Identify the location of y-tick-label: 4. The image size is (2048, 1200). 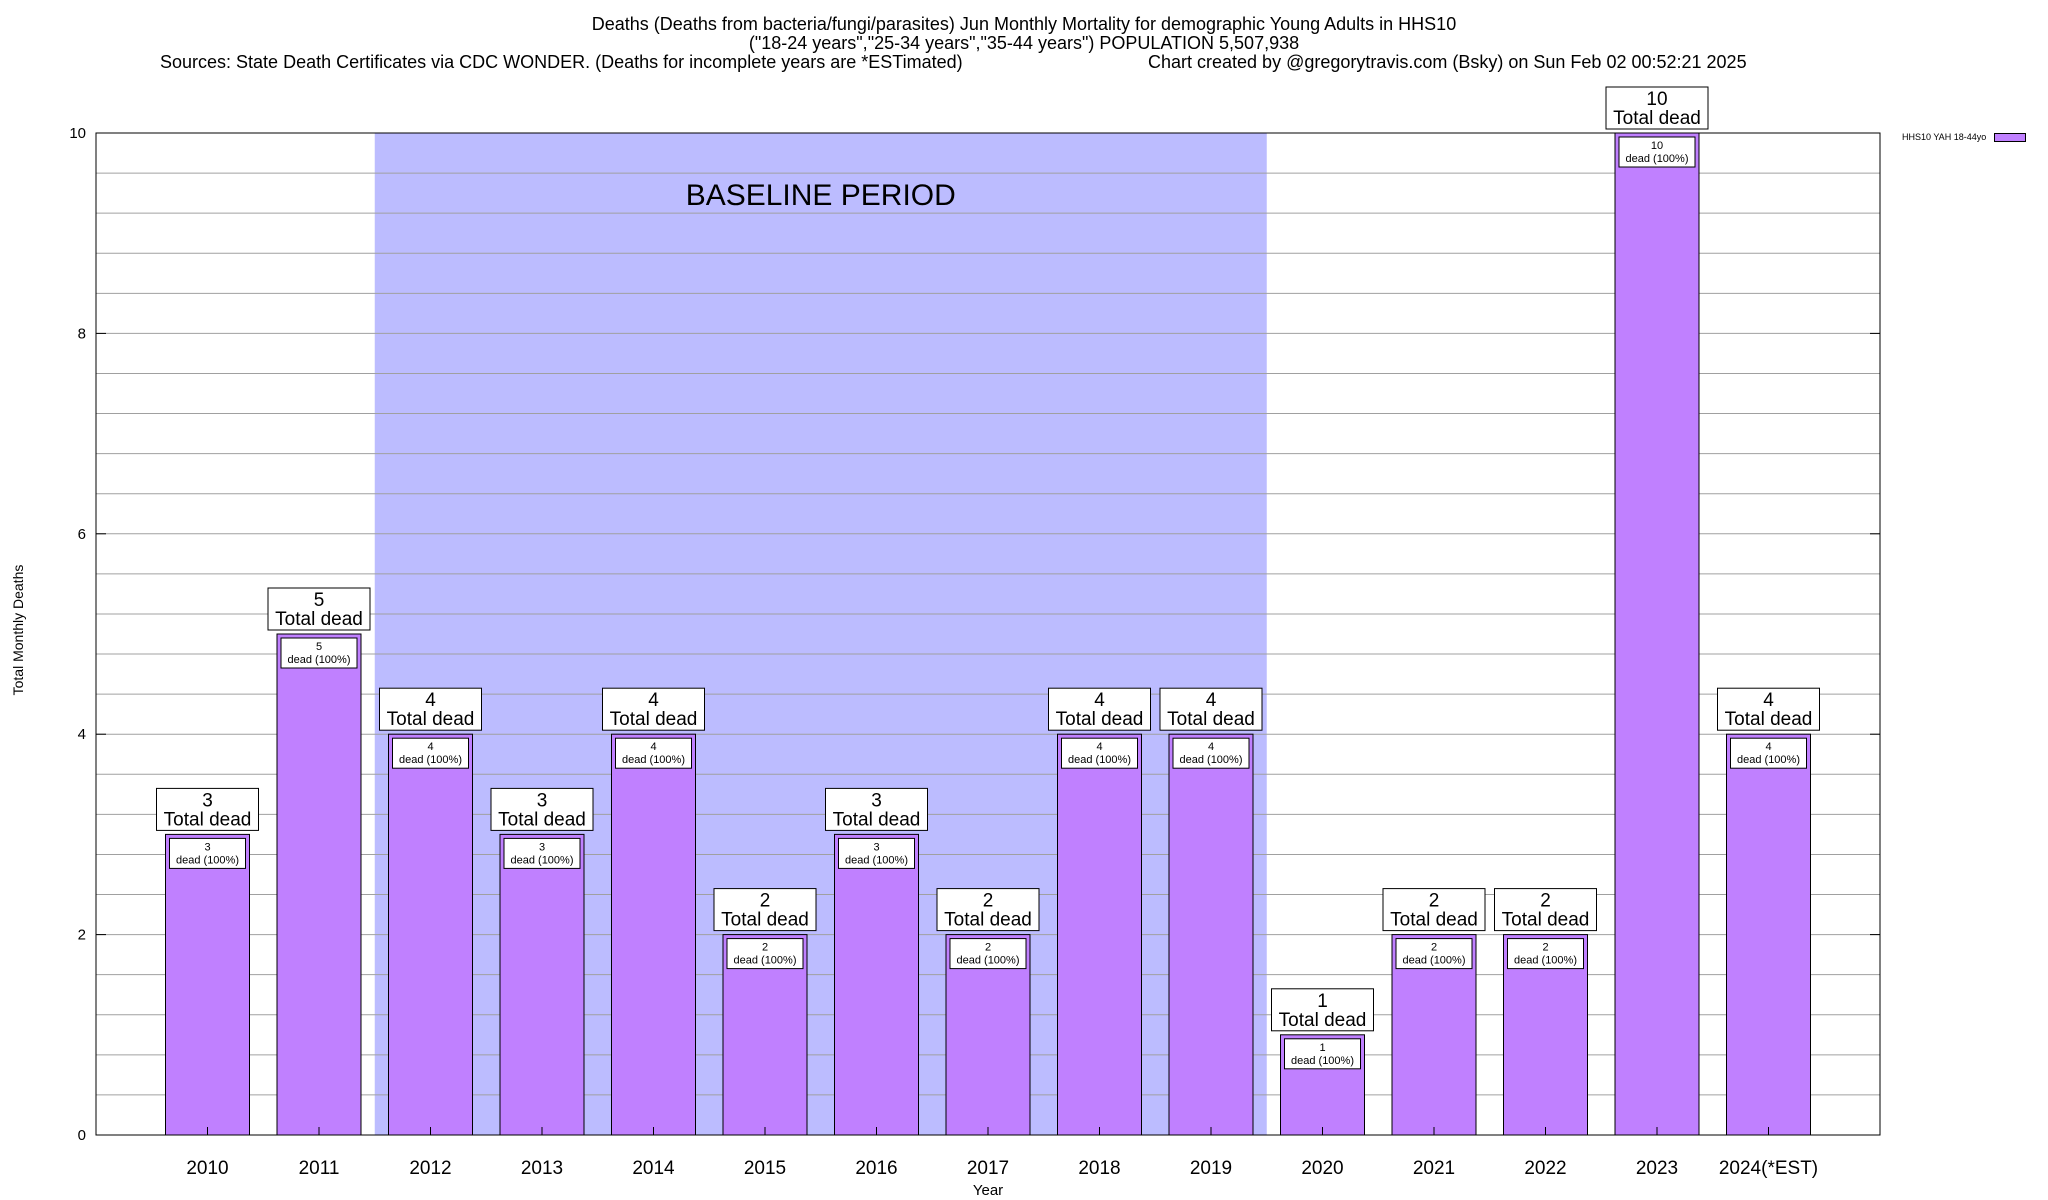
(82, 734).